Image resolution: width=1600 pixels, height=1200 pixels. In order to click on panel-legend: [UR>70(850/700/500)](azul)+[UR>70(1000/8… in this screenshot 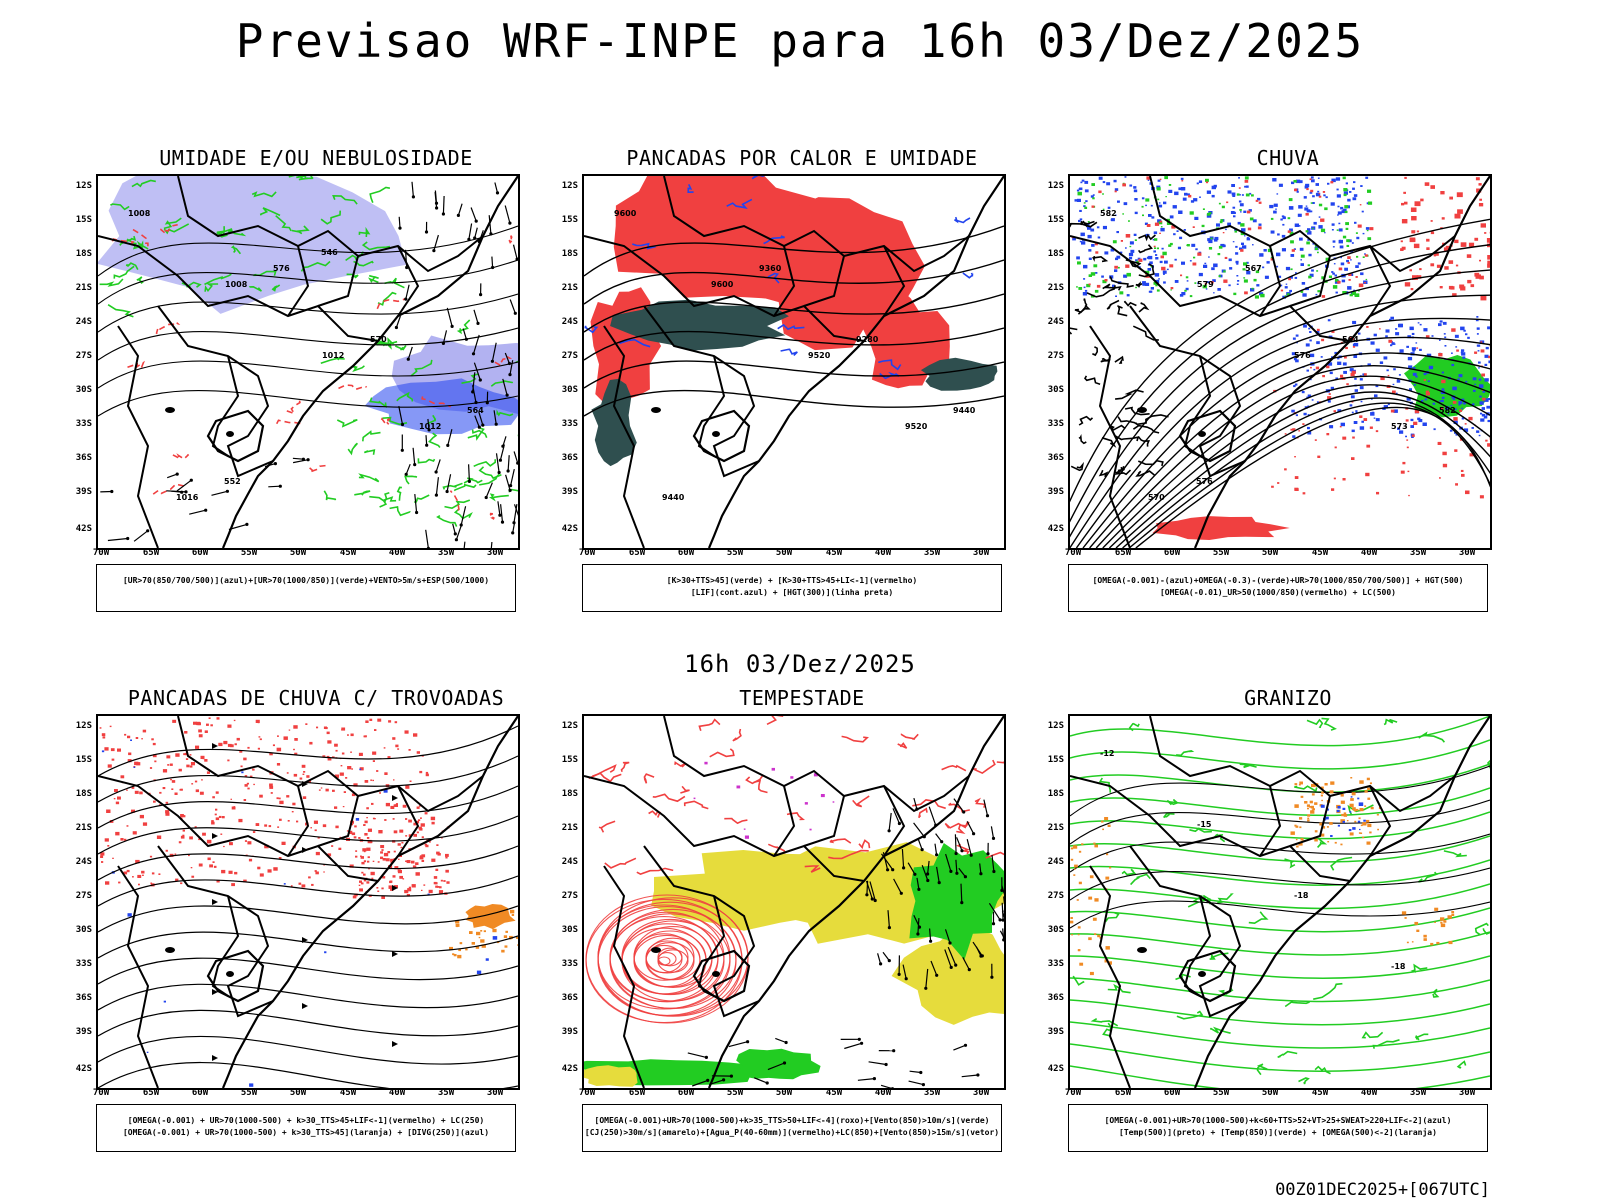, I will do `click(306, 588)`.